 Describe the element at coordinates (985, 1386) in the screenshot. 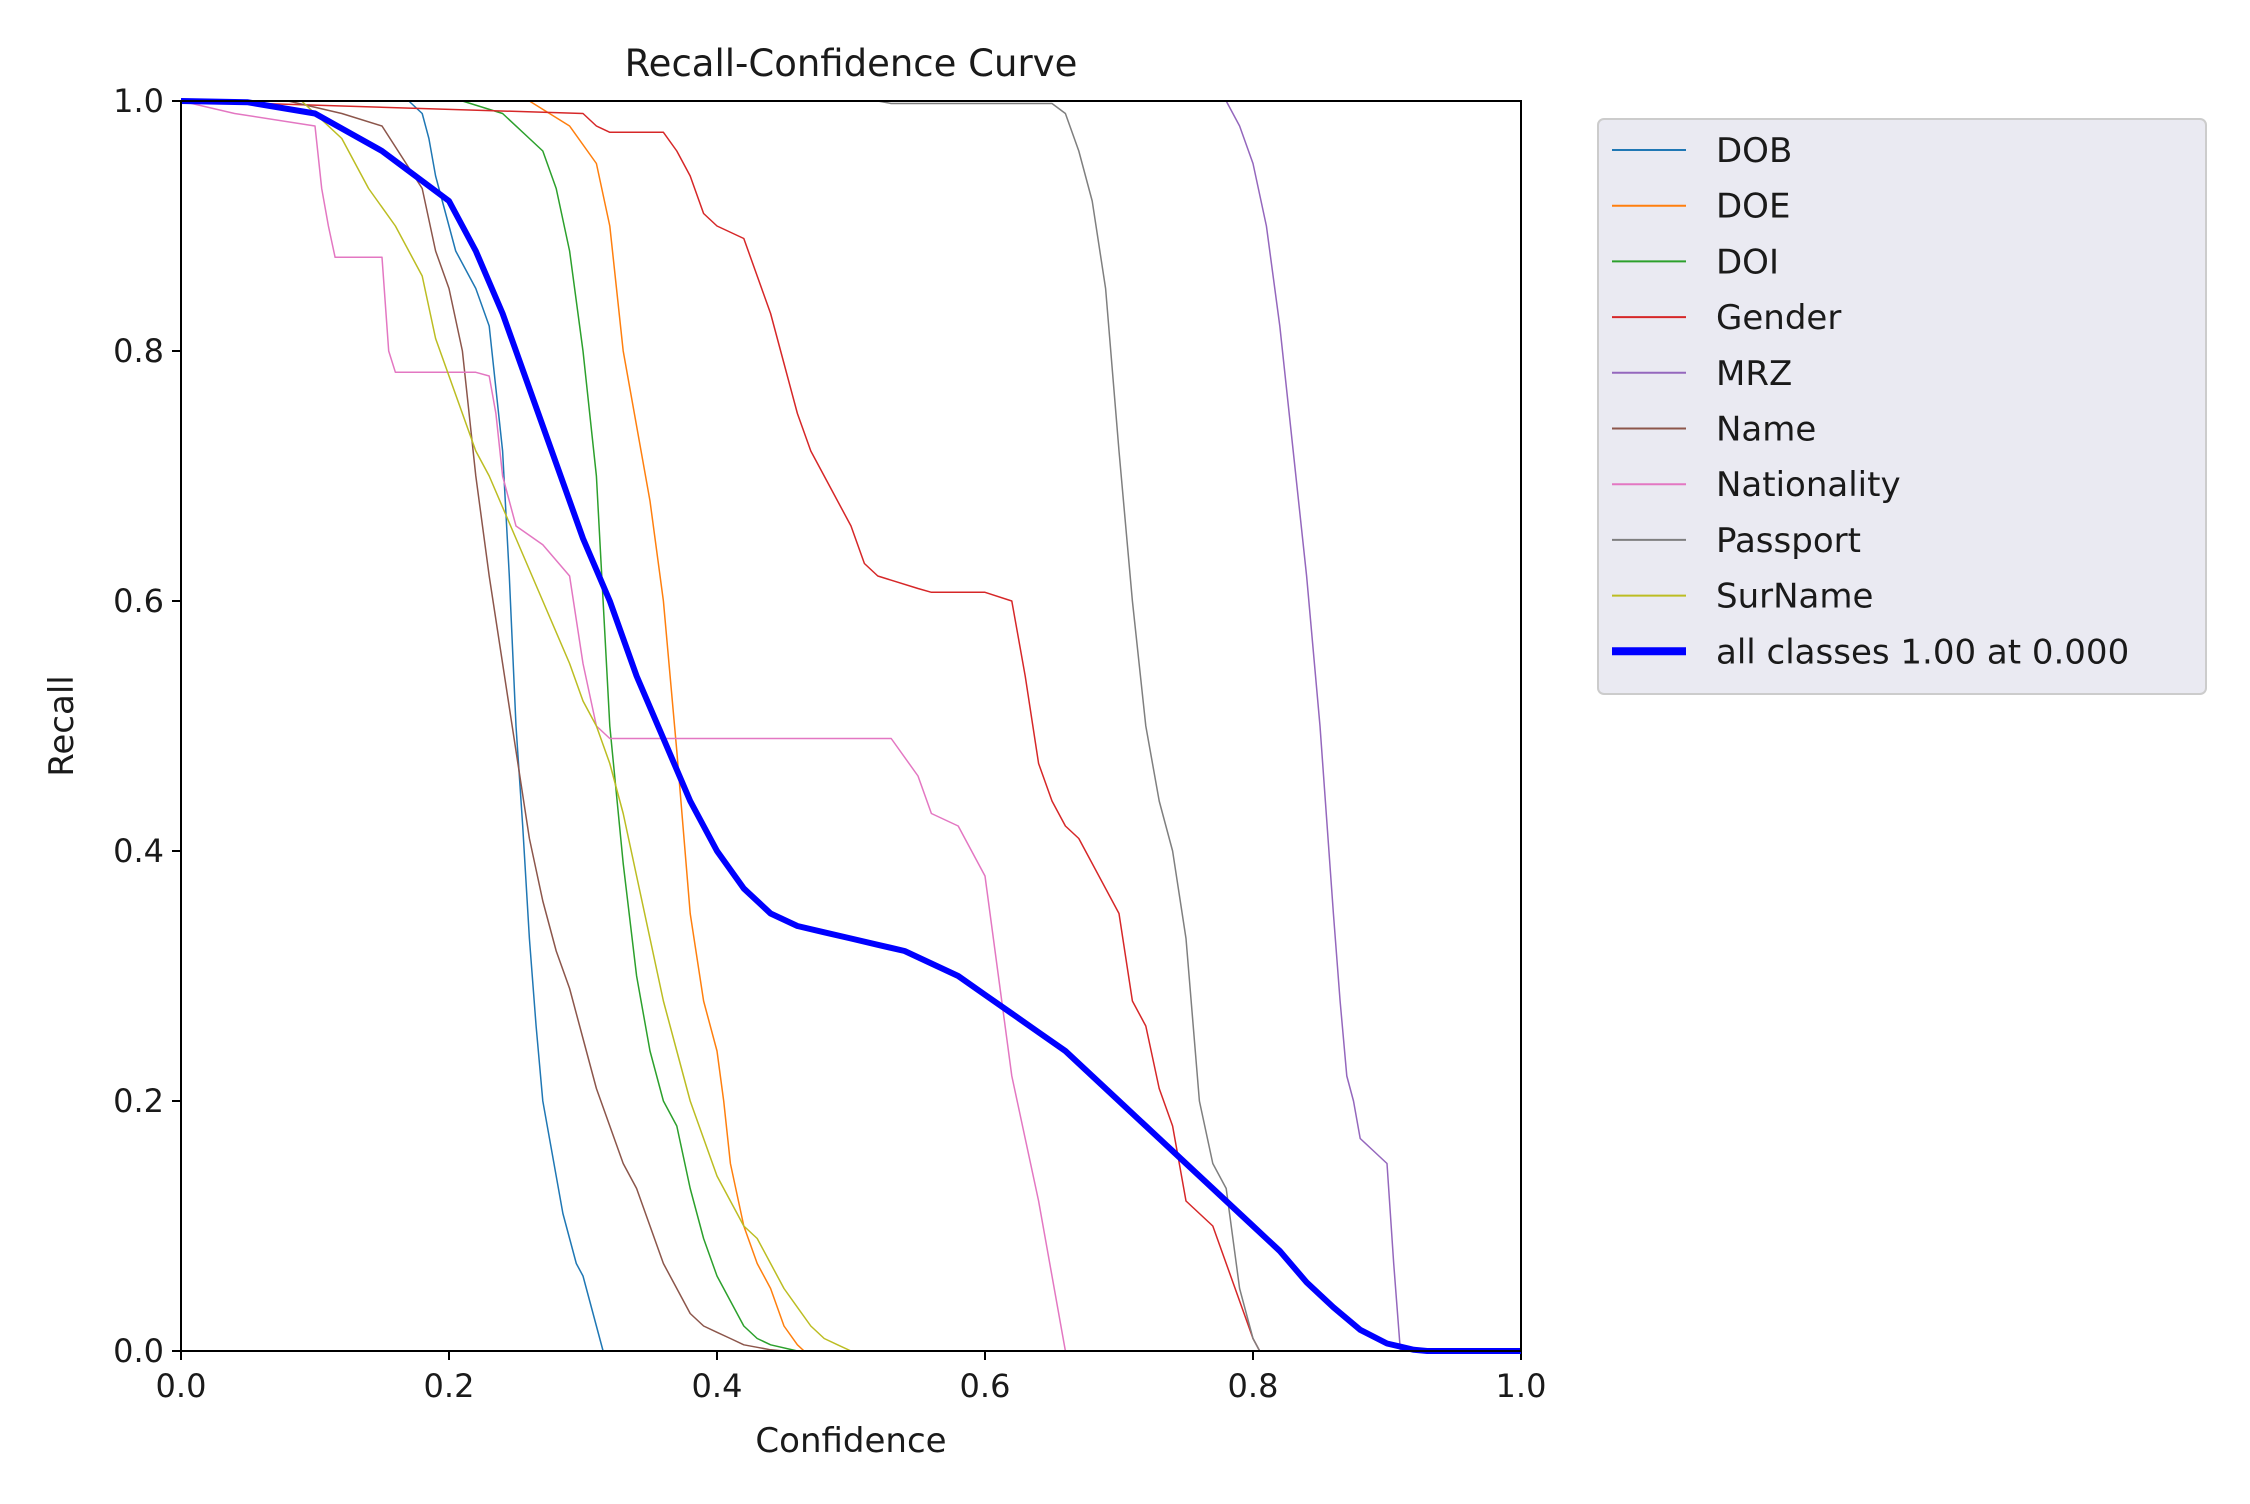

I see `x-tick-label: 0.6` at that location.